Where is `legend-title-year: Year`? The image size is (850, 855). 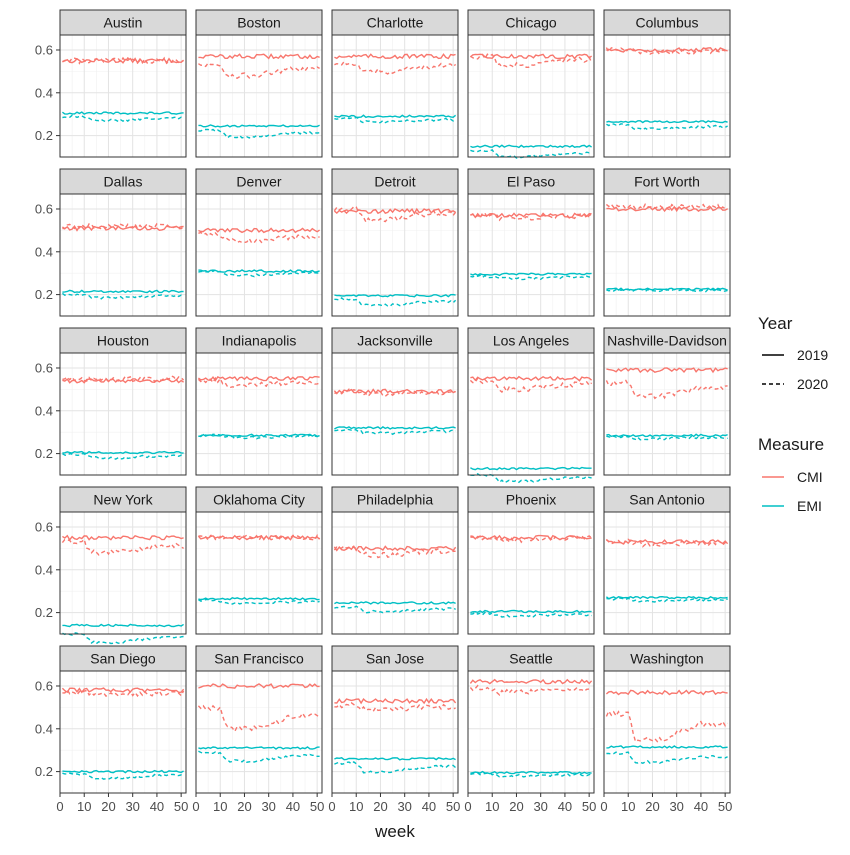 legend-title-year: Year is located at coordinates (775, 323).